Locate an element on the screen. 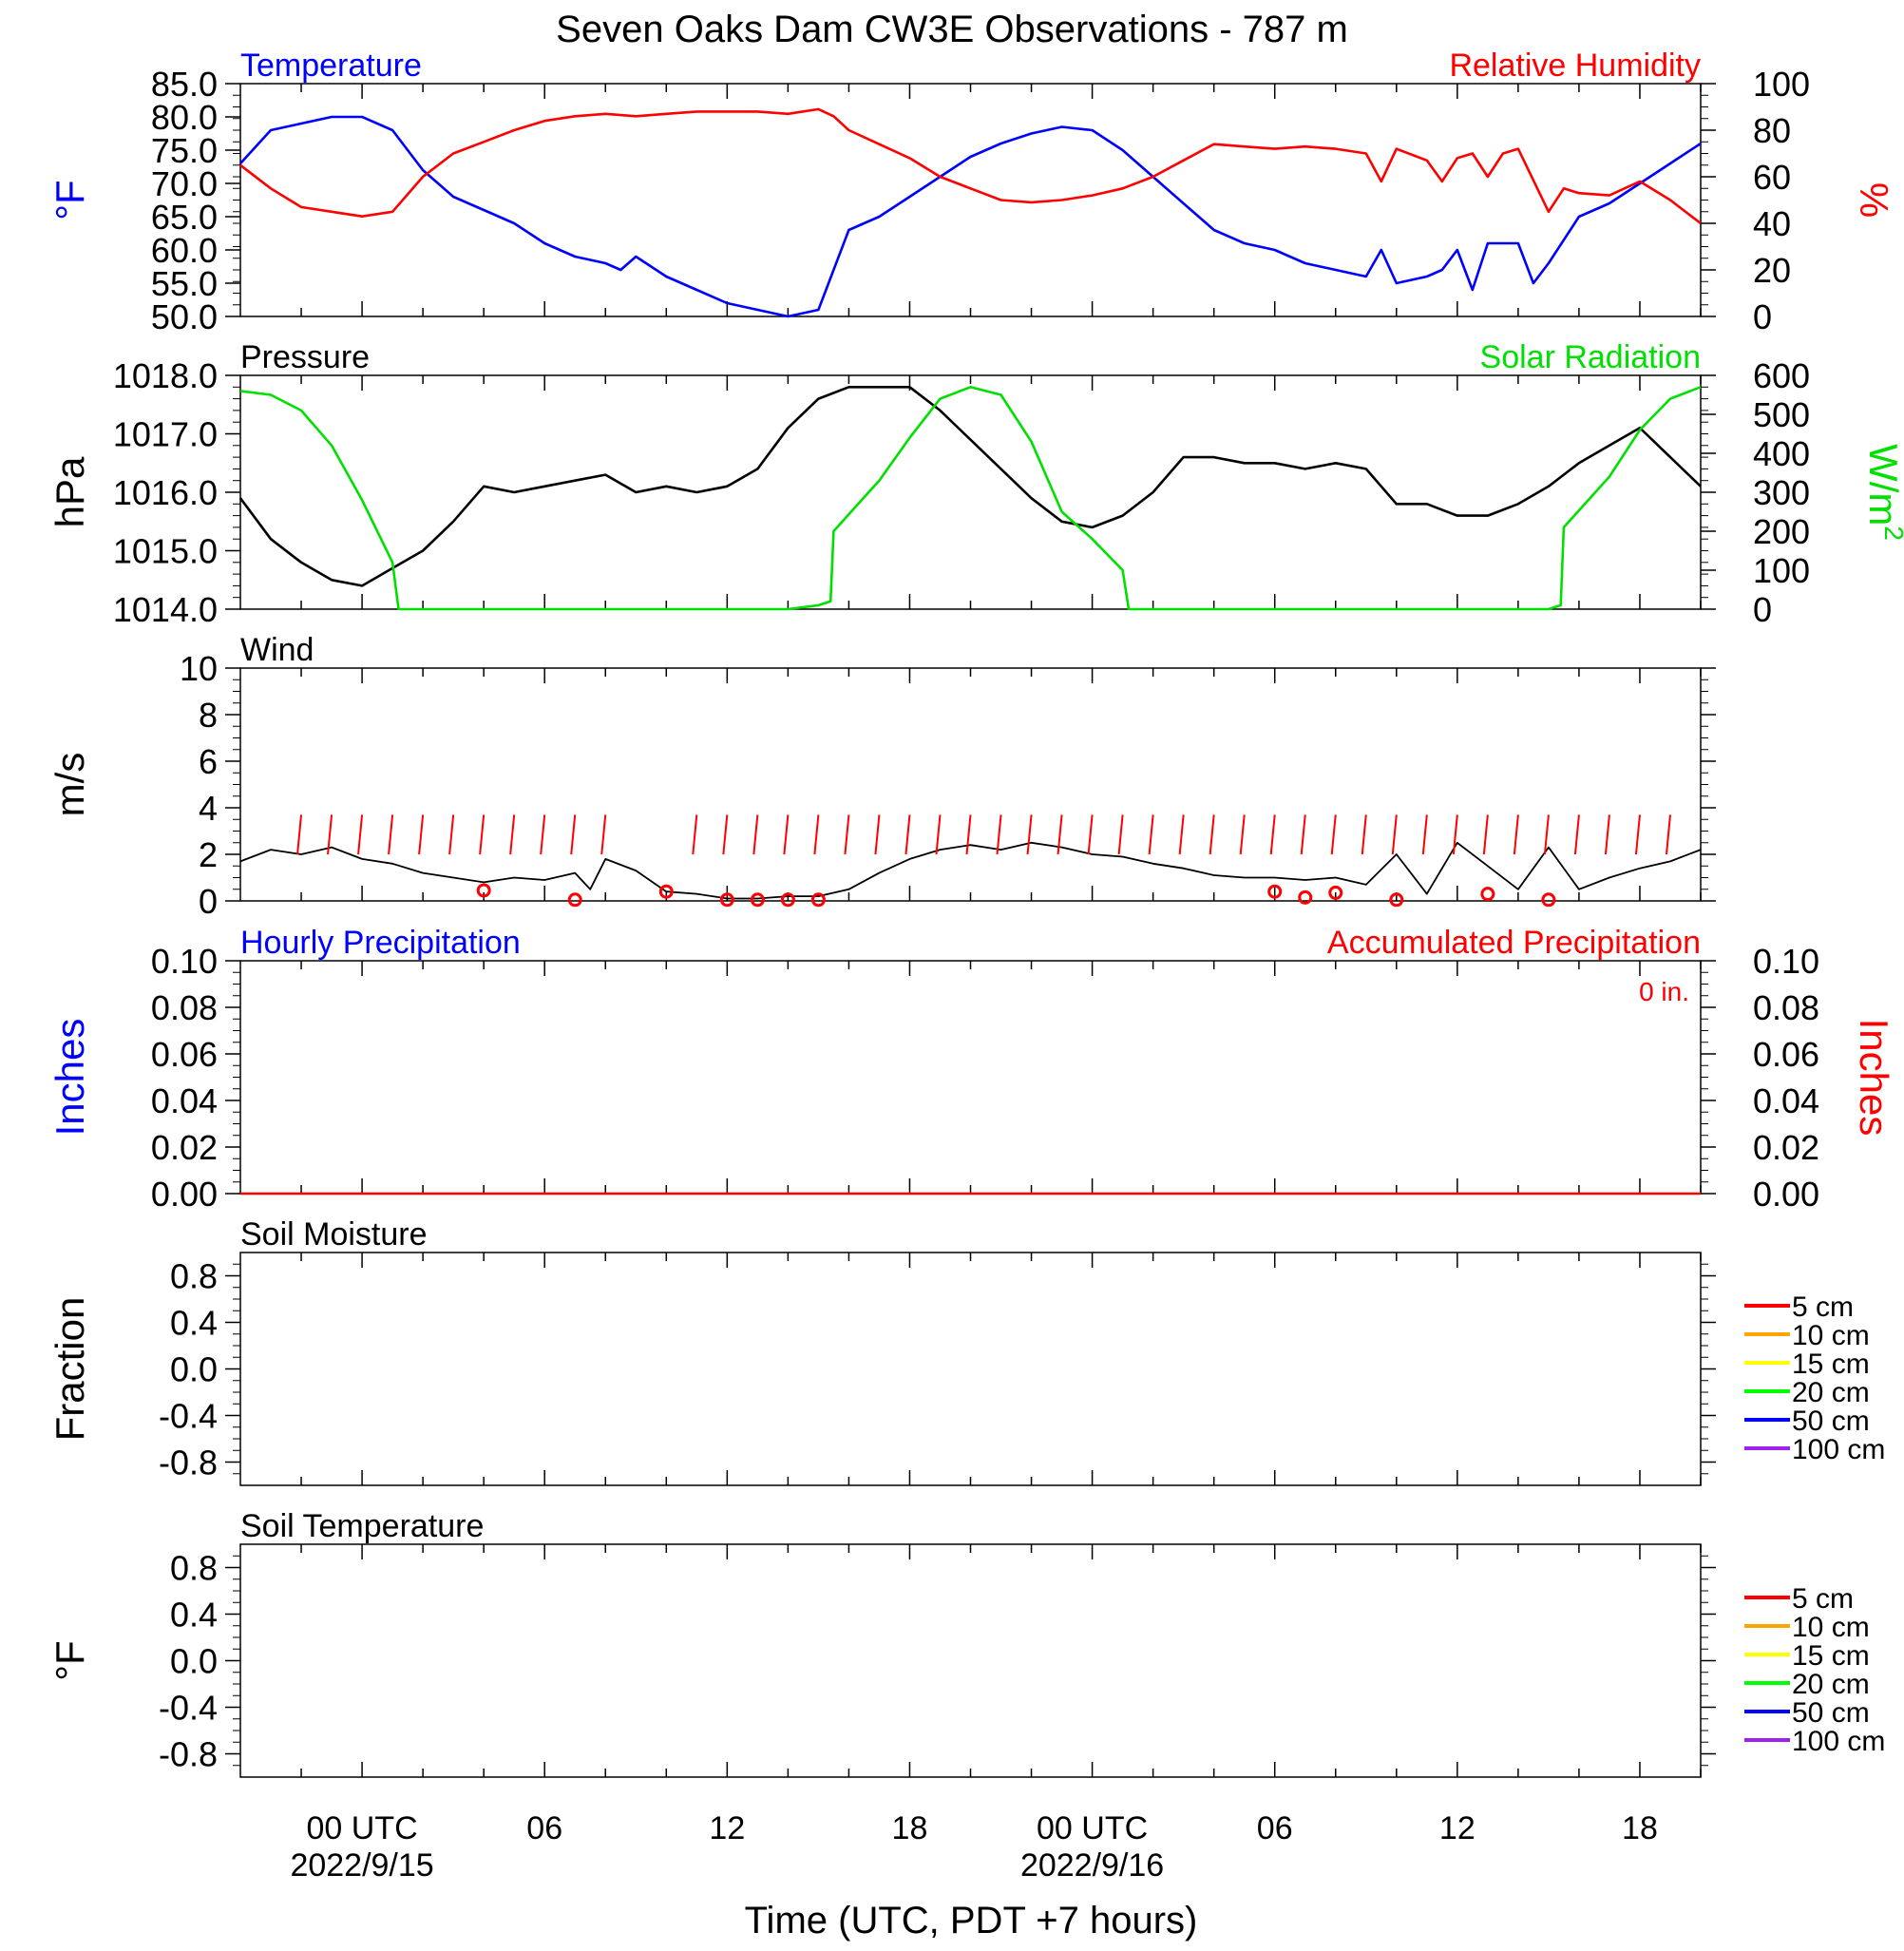  y-tick-label-left: 70.0 is located at coordinates (184, 183).